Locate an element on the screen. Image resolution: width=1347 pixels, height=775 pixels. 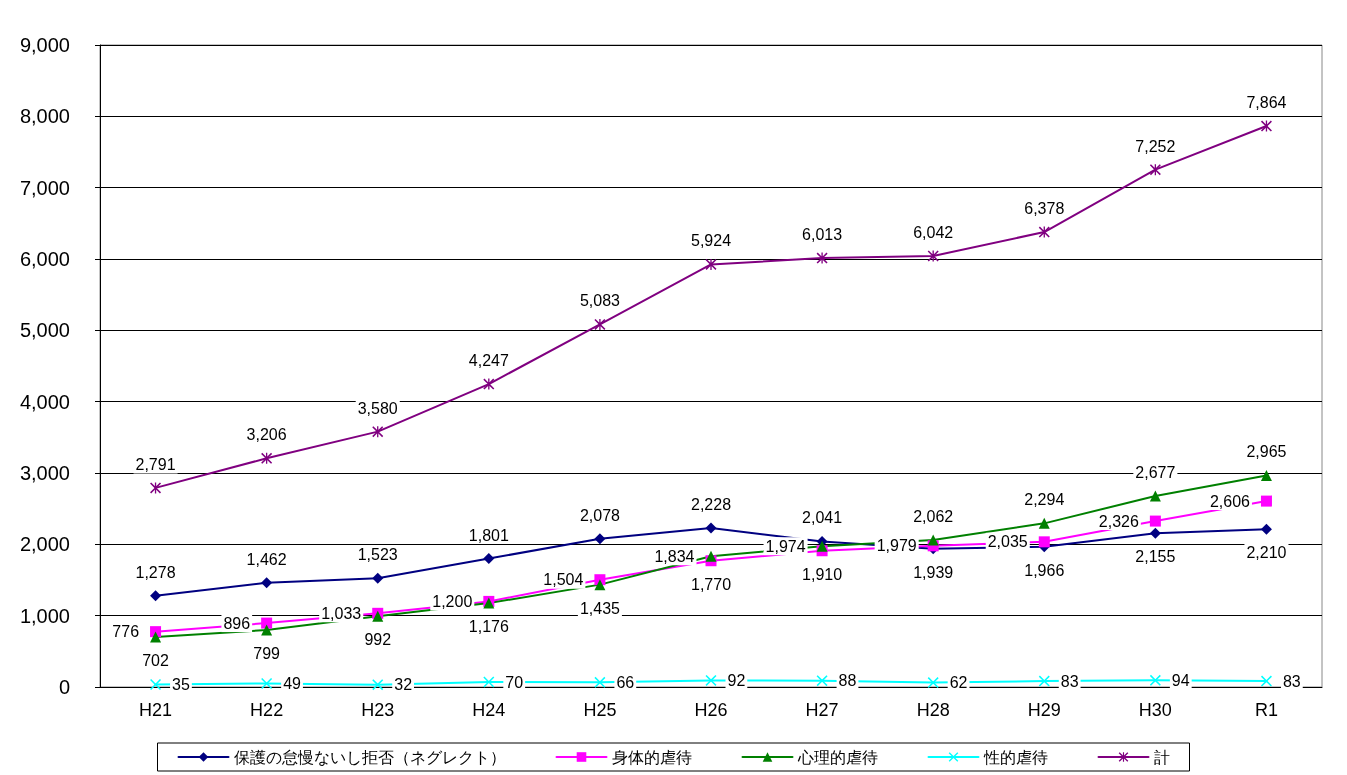
data-label: 1,974 is located at coordinates (785, 546).